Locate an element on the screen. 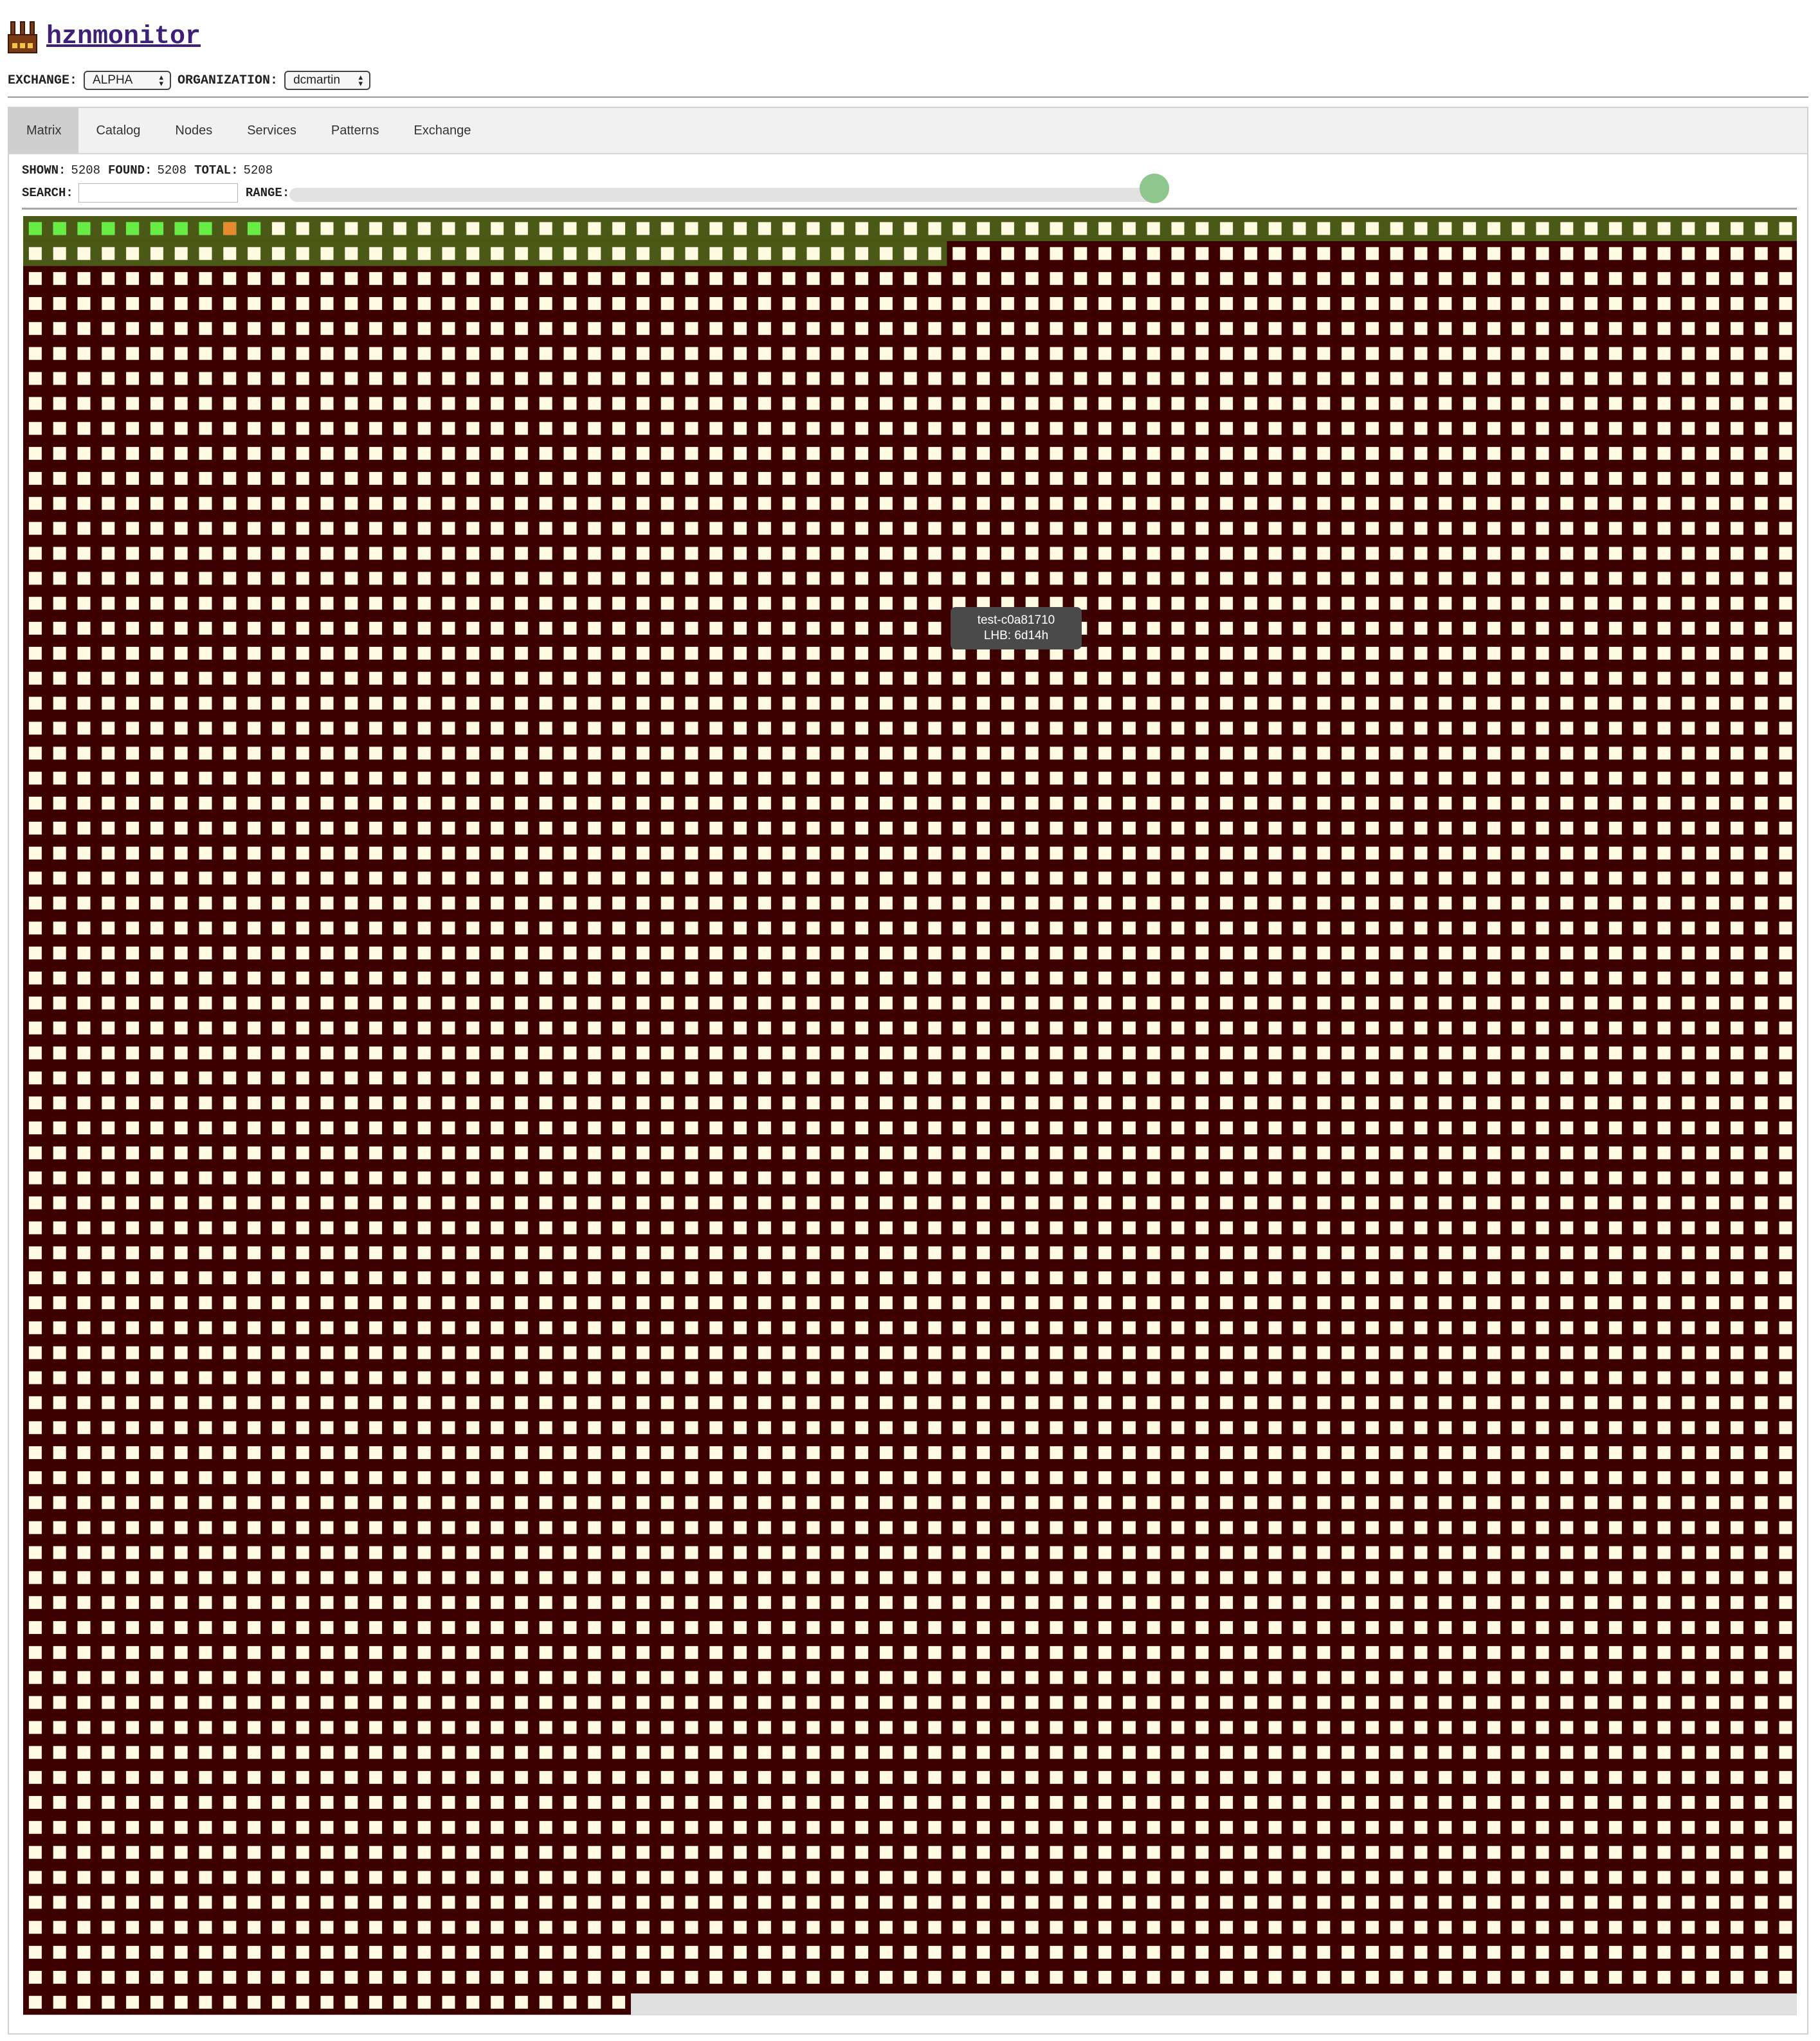 The image size is (1820, 2041). tooltip-node-name: test-c0a81710 is located at coordinates (1016, 620).